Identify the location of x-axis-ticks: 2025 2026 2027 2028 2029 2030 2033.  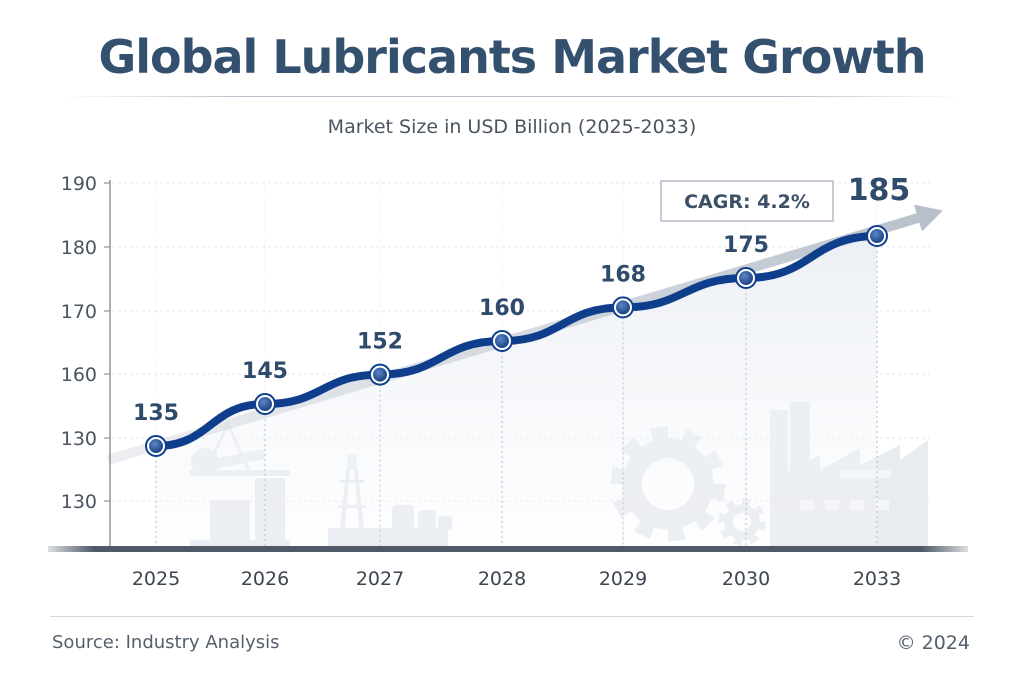
(516, 579).